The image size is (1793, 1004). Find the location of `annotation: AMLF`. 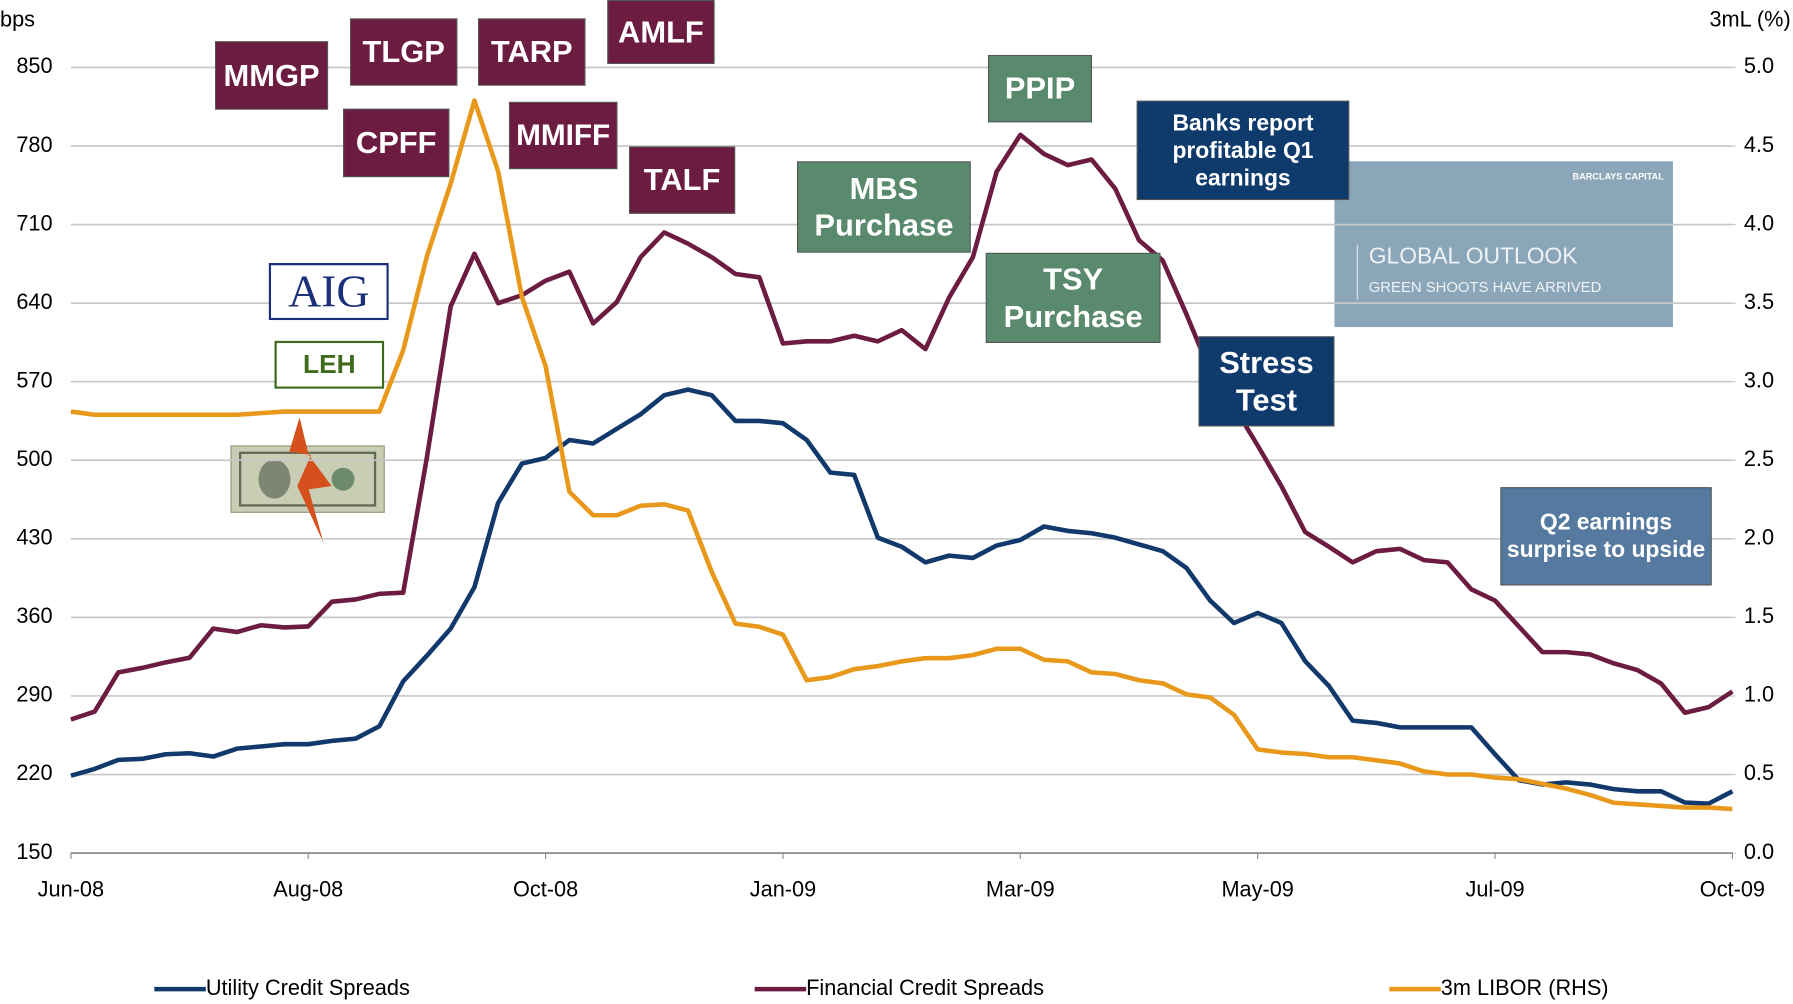

annotation: AMLF is located at coordinates (661, 32).